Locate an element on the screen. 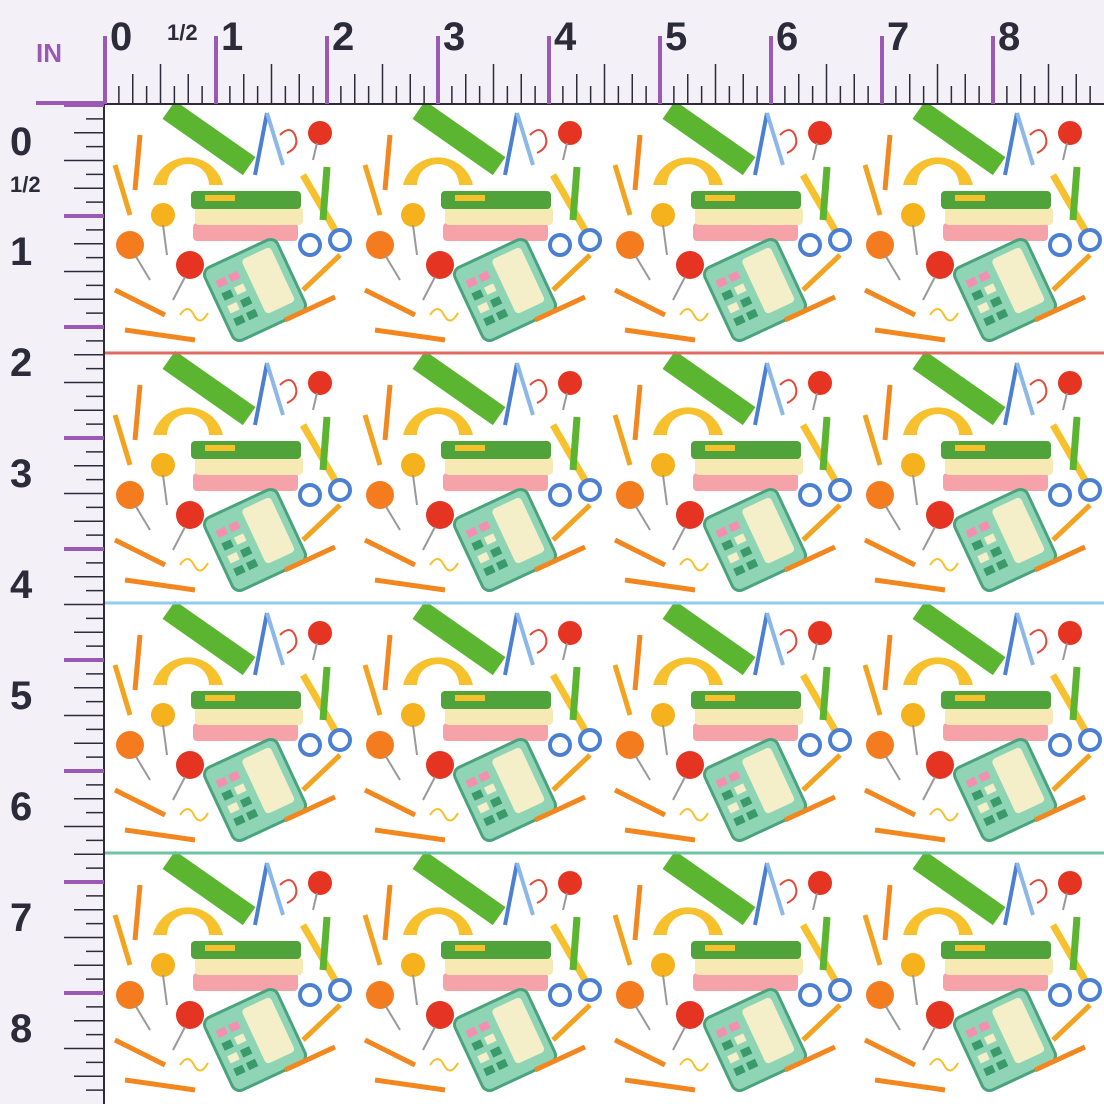 This screenshot has width=1104, height=1104. top-ruler-label: 2 is located at coordinates (343, 37).